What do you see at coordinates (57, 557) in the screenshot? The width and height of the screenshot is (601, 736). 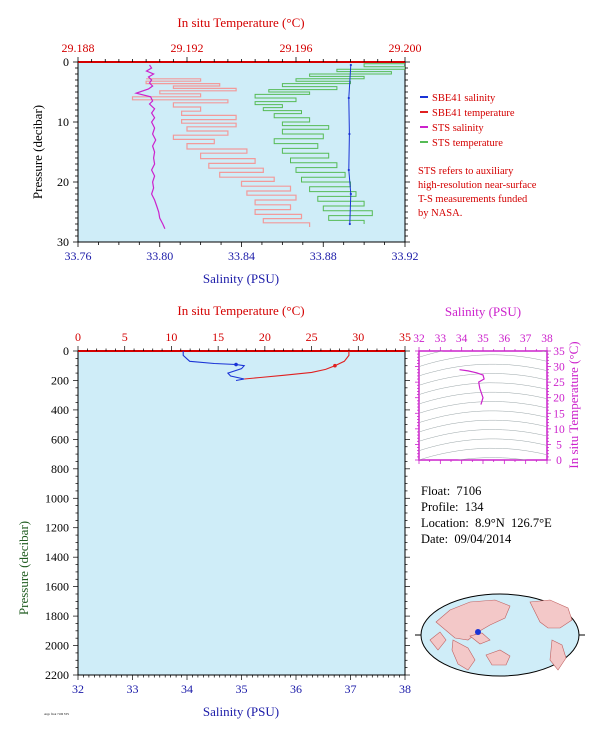 I see `y-tick-label: 1400` at bounding box center [57, 557].